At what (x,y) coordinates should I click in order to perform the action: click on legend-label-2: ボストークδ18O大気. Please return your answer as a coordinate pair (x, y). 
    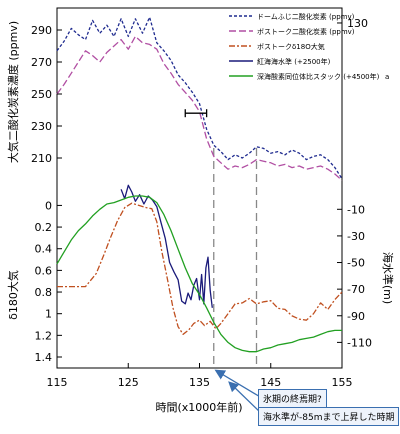
    Looking at the image, I should click on (291, 46).